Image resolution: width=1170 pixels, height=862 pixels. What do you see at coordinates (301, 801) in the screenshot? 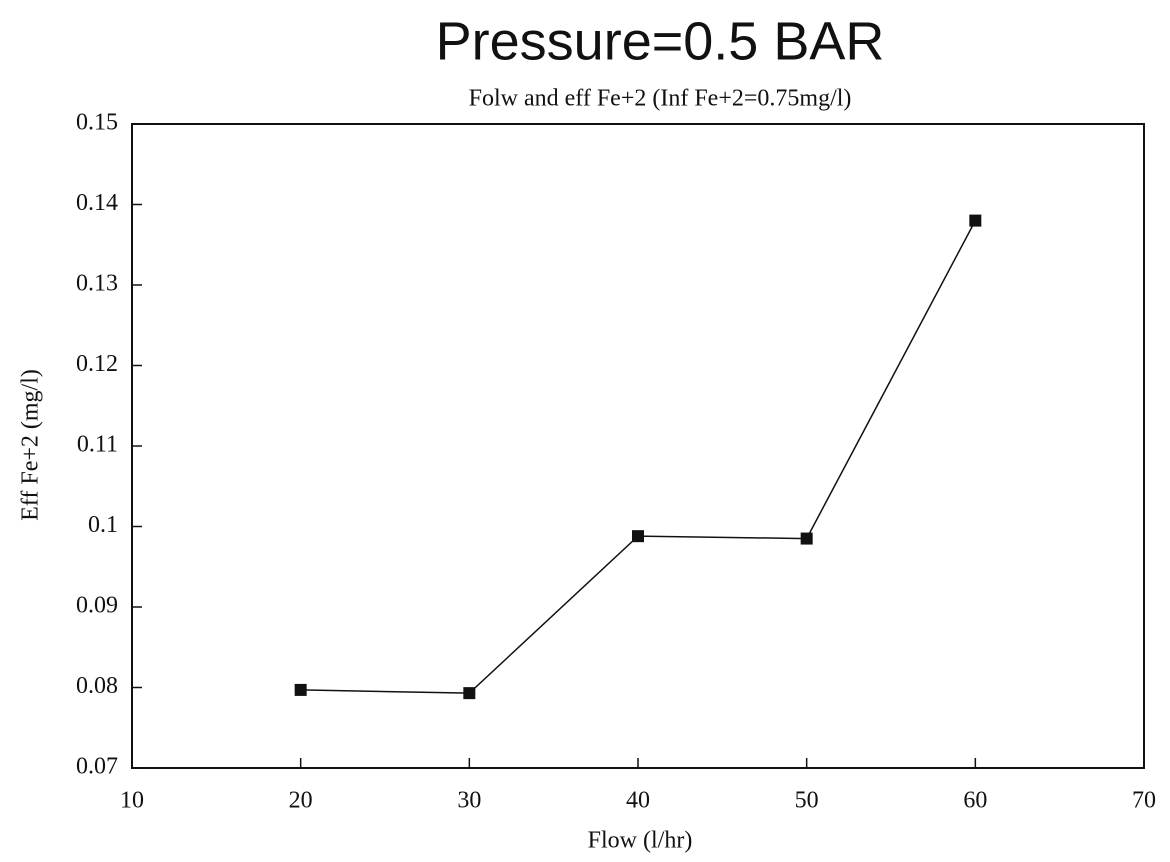
I see `x-tick-label: 20` at bounding box center [301, 801].